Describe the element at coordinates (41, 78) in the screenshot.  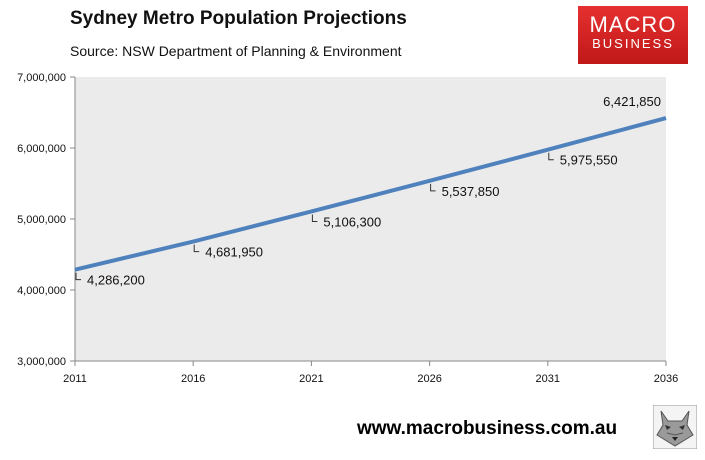
I see `y-tick-label: 7,000,000` at that location.